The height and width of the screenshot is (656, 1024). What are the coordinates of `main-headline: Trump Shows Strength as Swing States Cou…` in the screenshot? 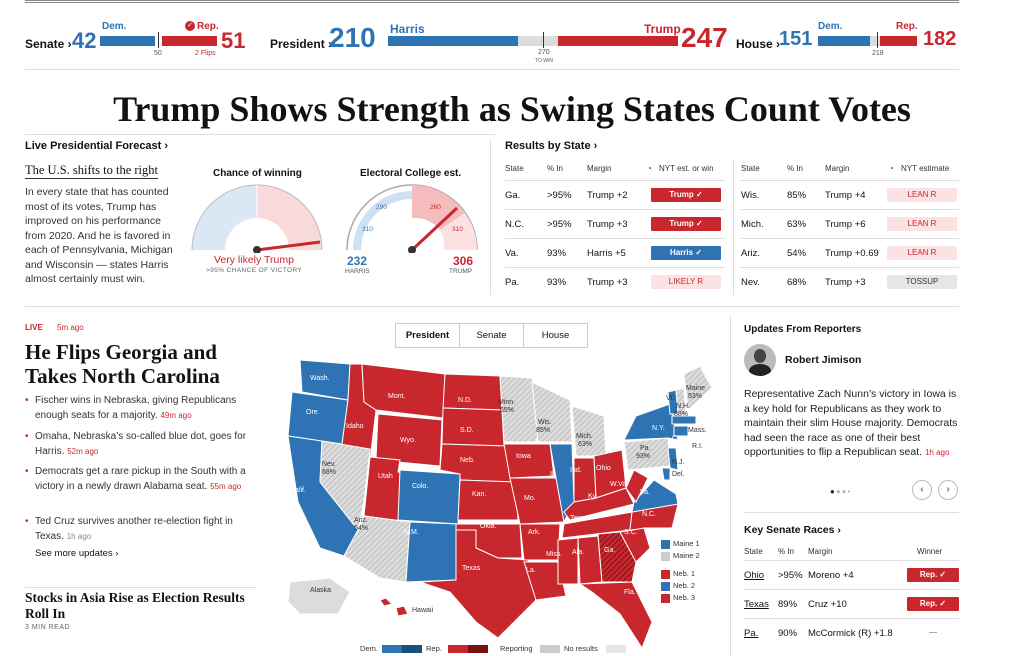 It's located at (512, 109).